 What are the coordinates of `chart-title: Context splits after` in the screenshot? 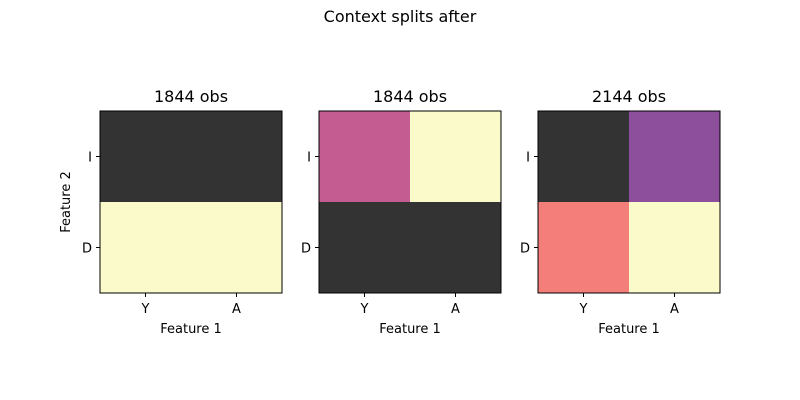 It's located at (400, 16).